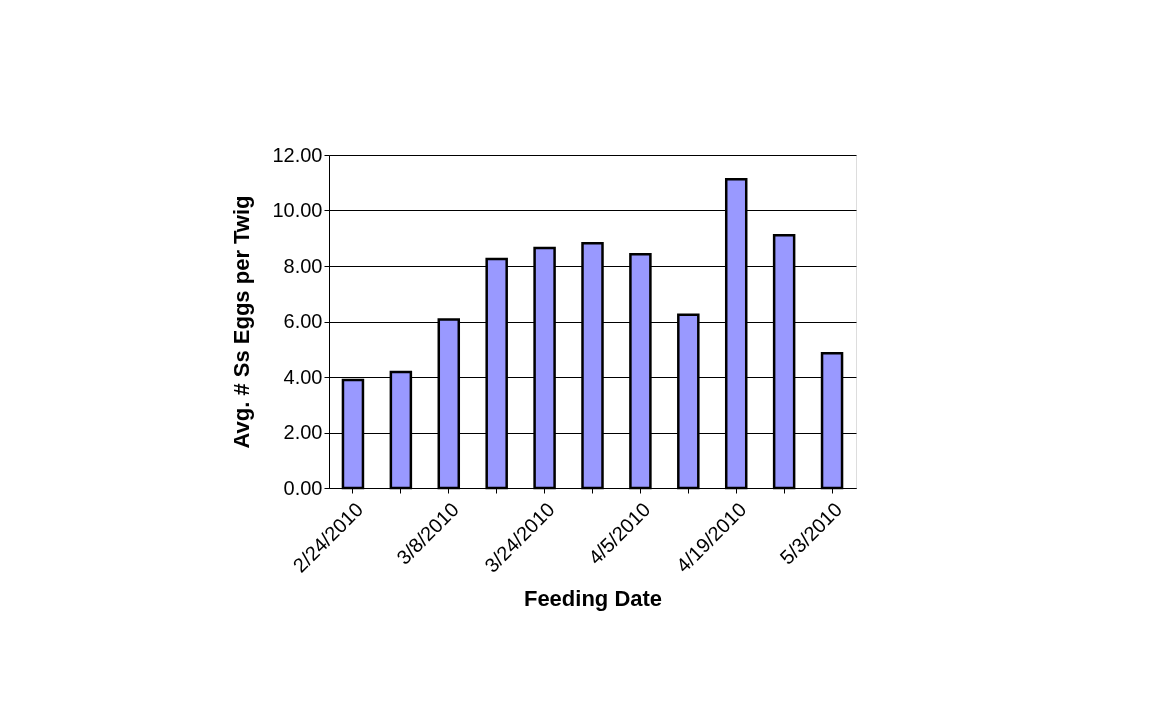  Describe the element at coordinates (593, 598) in the screenshot. I see `x-axis-title: Feeding Date` at that location.